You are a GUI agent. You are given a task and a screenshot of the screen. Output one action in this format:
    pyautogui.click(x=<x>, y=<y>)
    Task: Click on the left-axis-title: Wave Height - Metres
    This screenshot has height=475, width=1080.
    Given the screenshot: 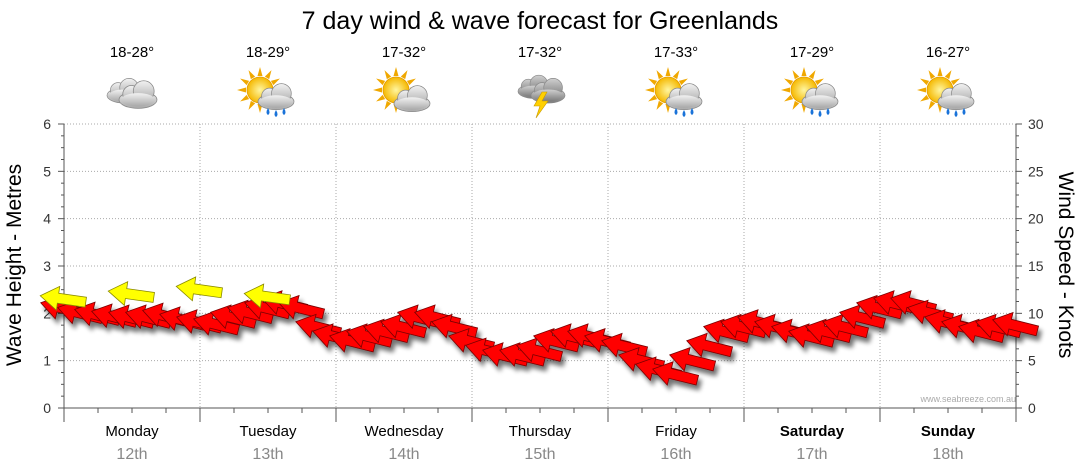 What is the action you would take?
    pyautogui.click(x=14, y=265)
    